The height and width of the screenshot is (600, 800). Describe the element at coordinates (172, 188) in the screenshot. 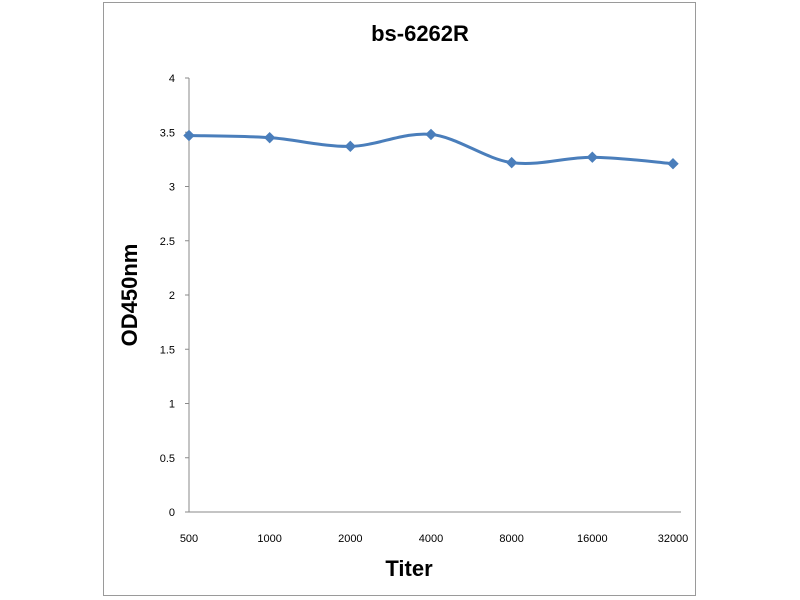

I see `y-tick-label: 3` at that location.